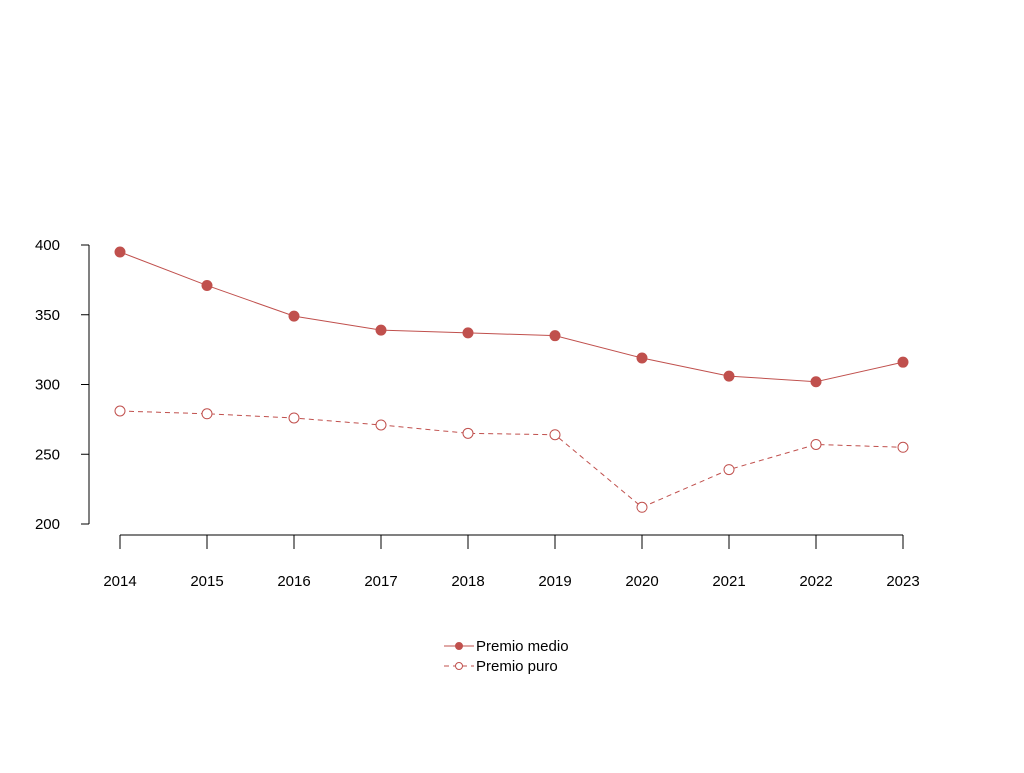  What do you see at coordinates (641, 581) in the screenshot?
I see `x-tick-label: 2020` at bounding box center [641, 581].